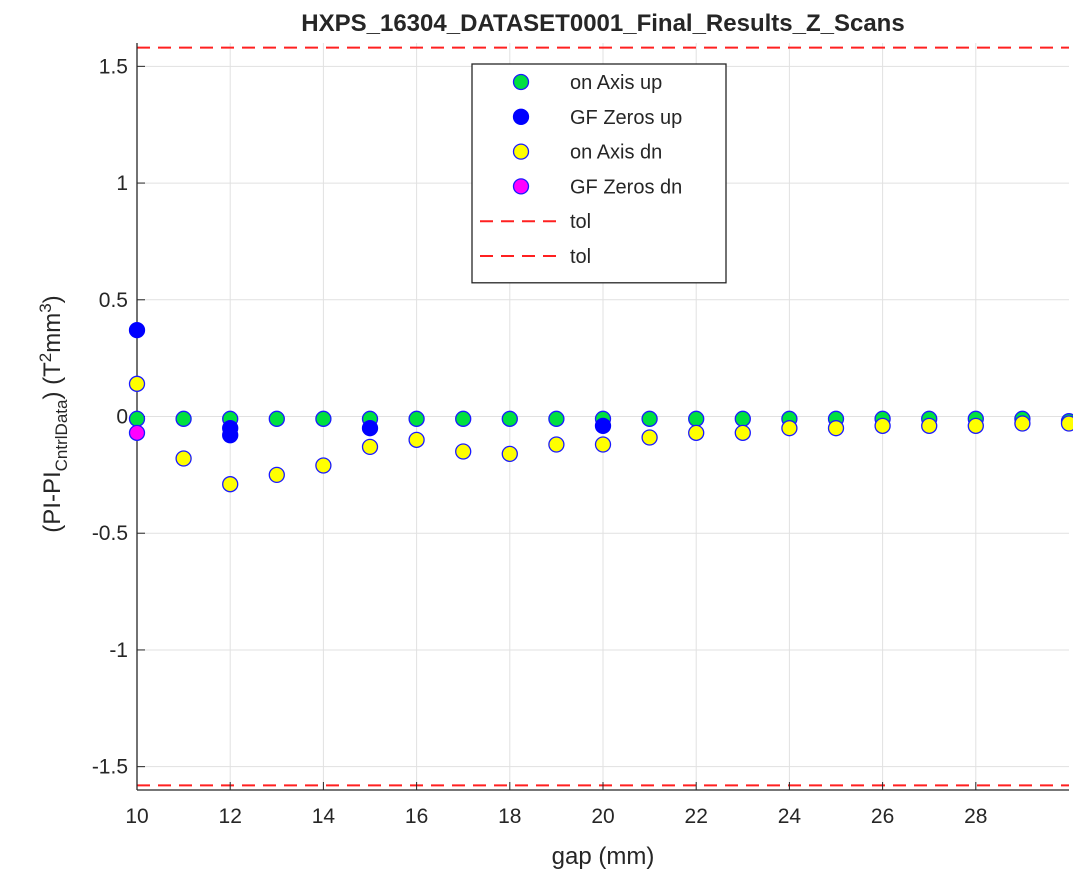 Image resolution: width=1073 pixels, height=876 pixels. What do you see at coordinates (122, 417) in the screenshot?
I see `y-tick-label-3: 0` at bounding box center [122, 417].